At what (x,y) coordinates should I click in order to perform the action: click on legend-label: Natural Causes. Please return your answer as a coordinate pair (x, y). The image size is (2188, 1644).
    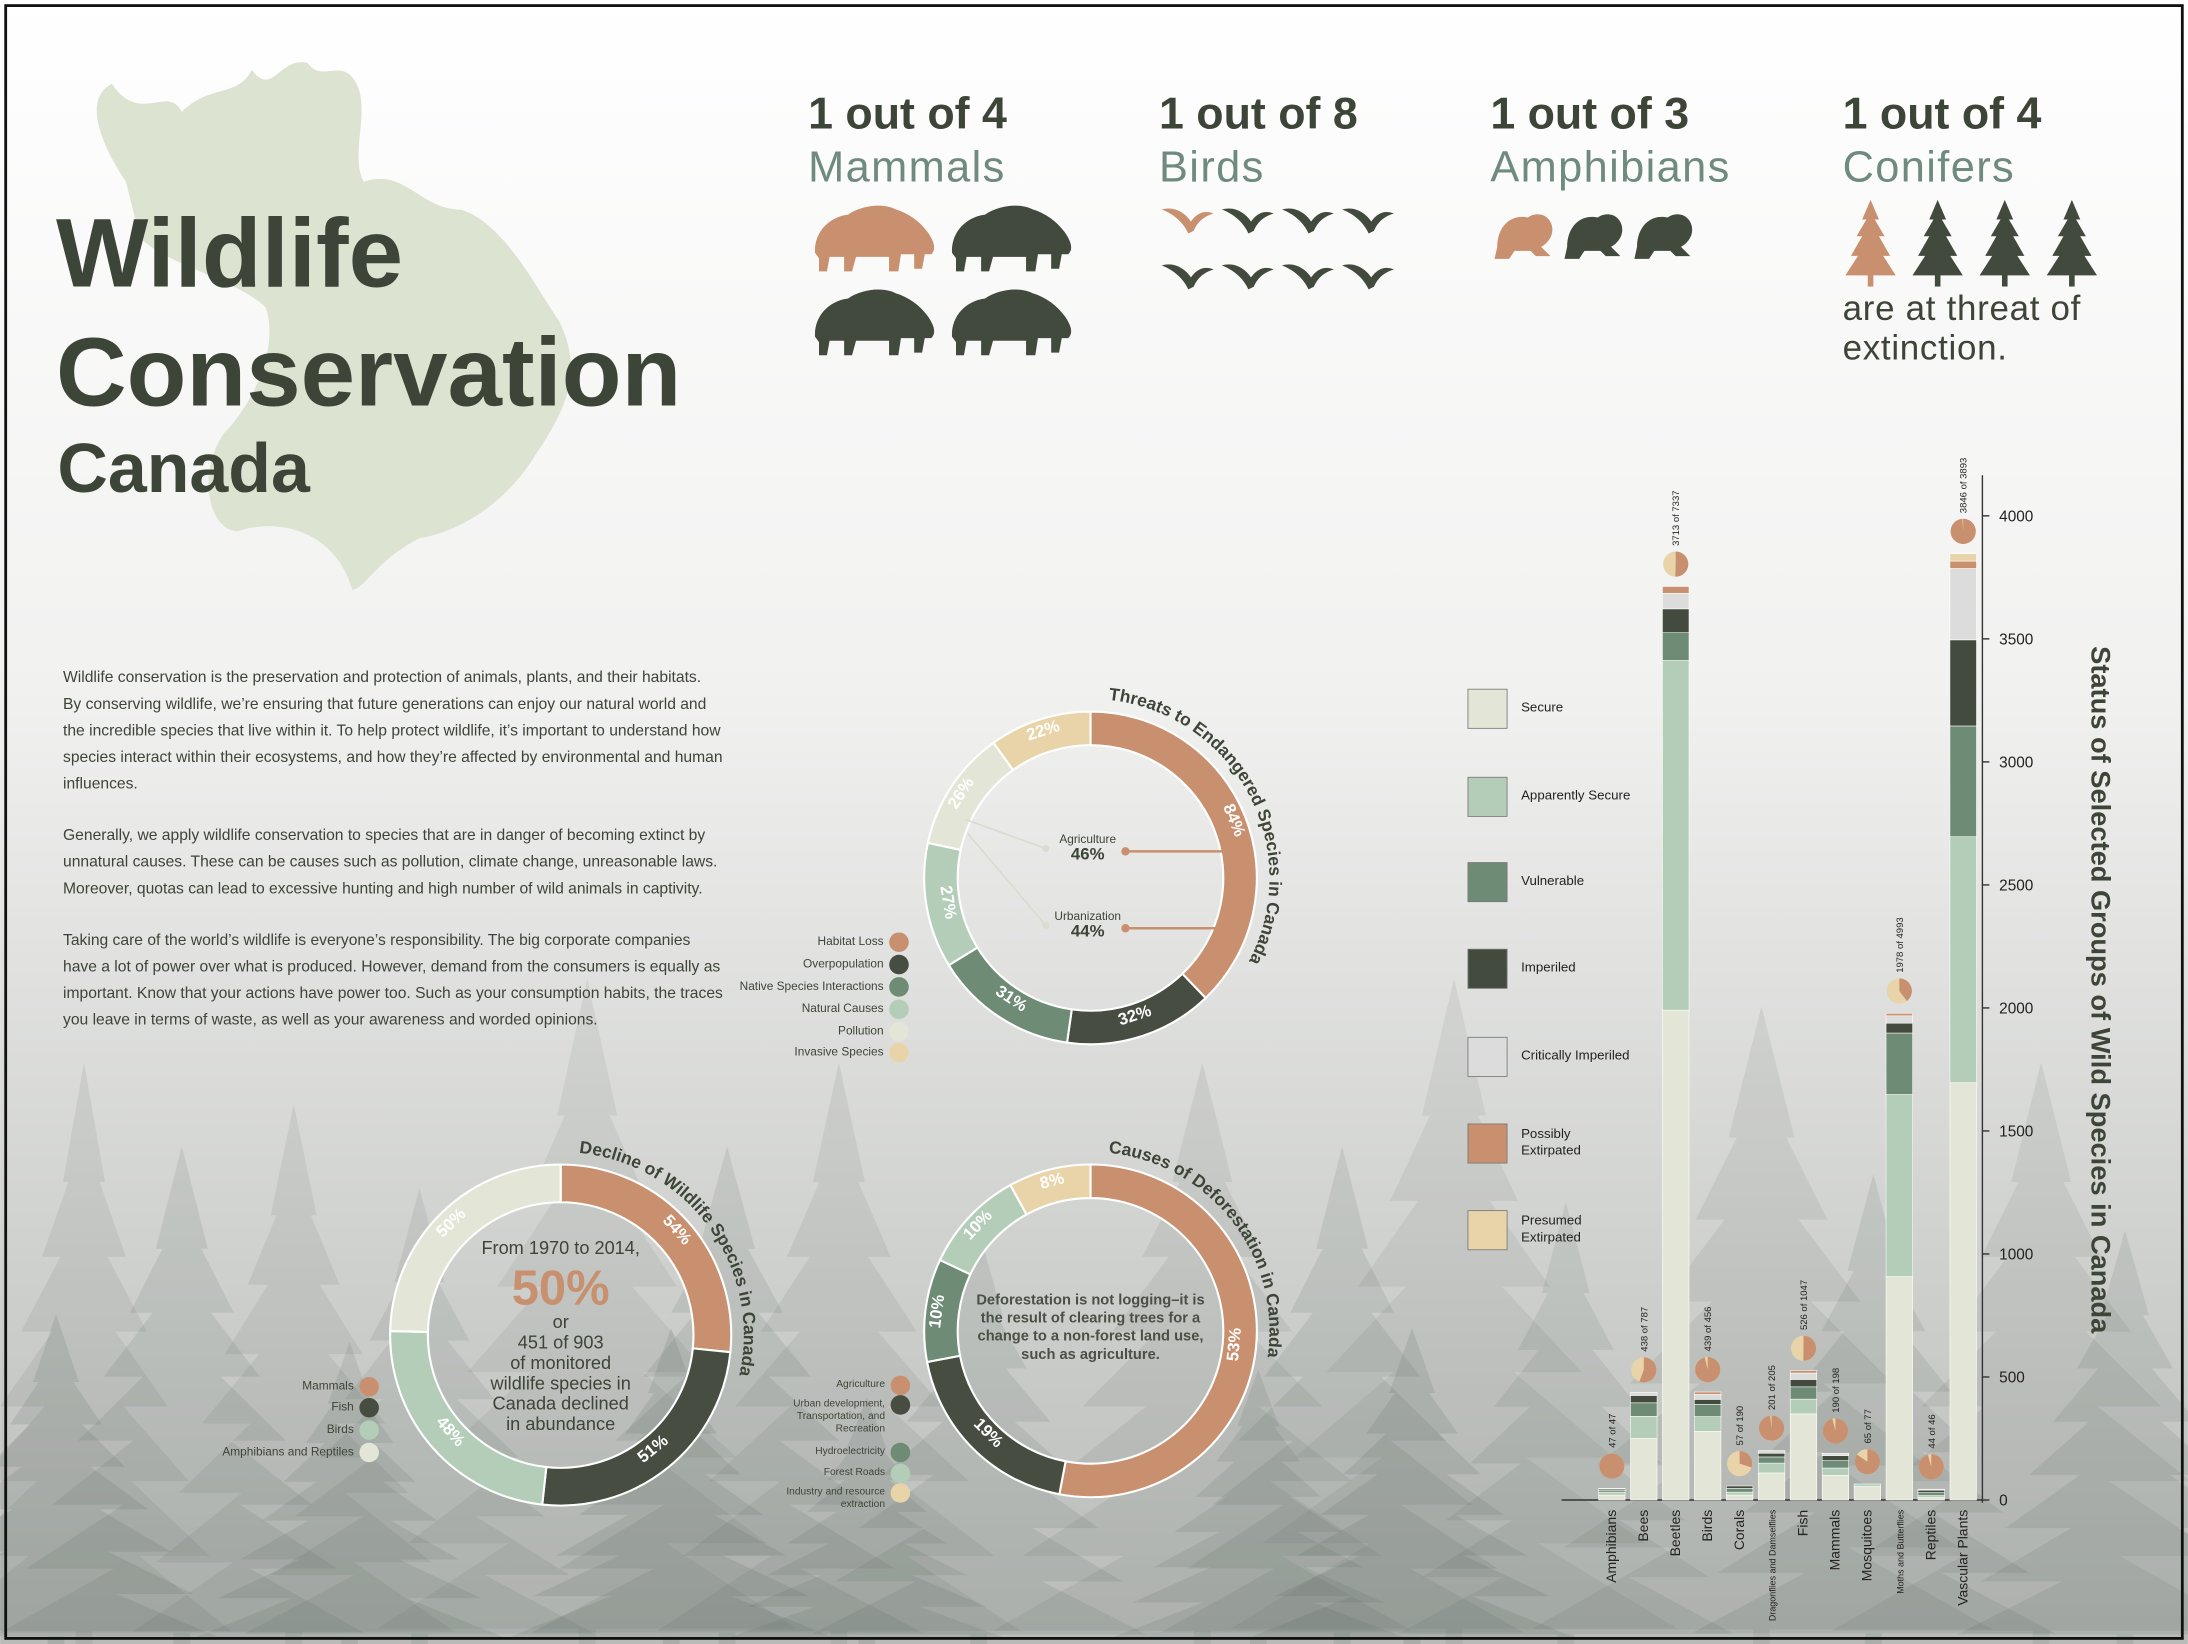
    Looking at the image, I should click on (842, 1007).